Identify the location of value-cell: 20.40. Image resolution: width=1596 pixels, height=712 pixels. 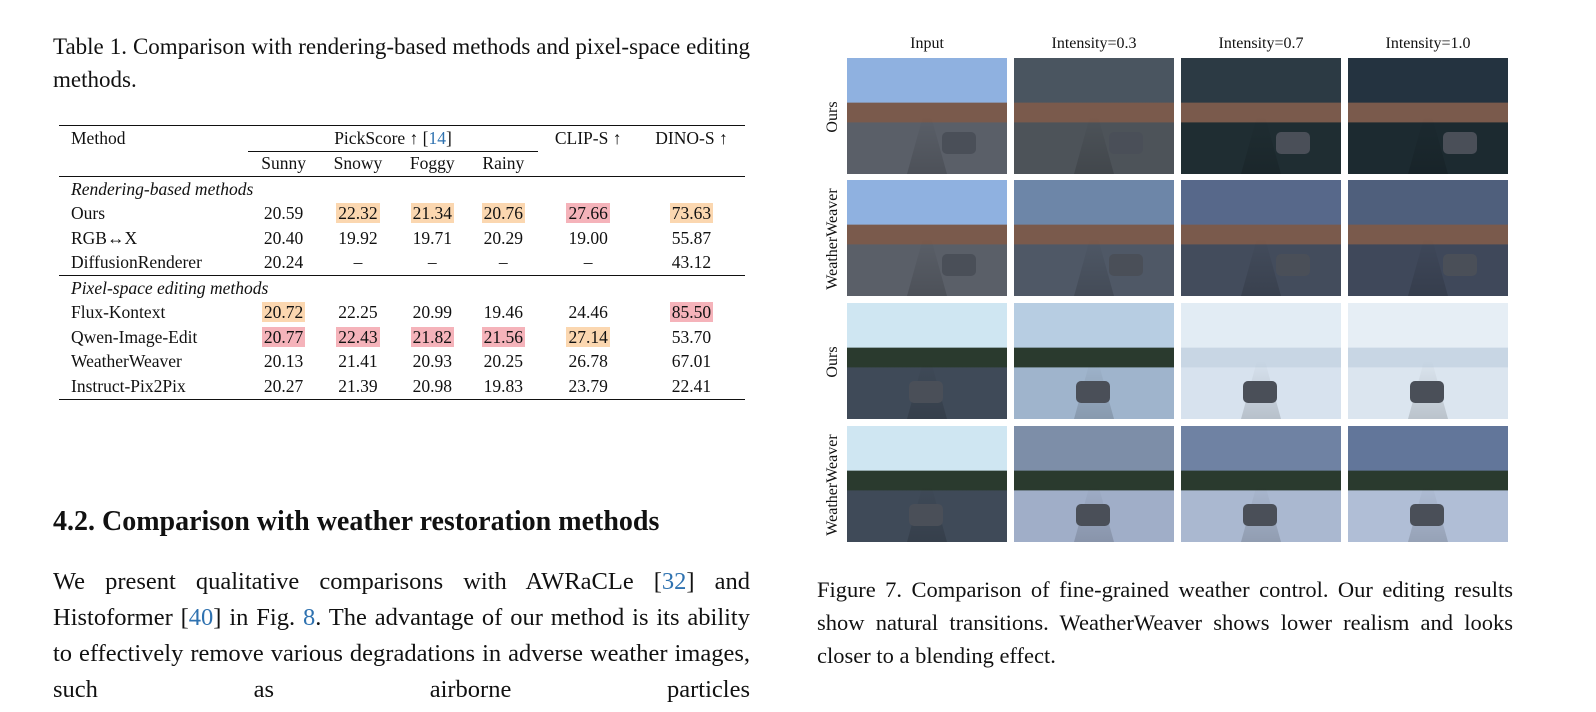
(283, 237).